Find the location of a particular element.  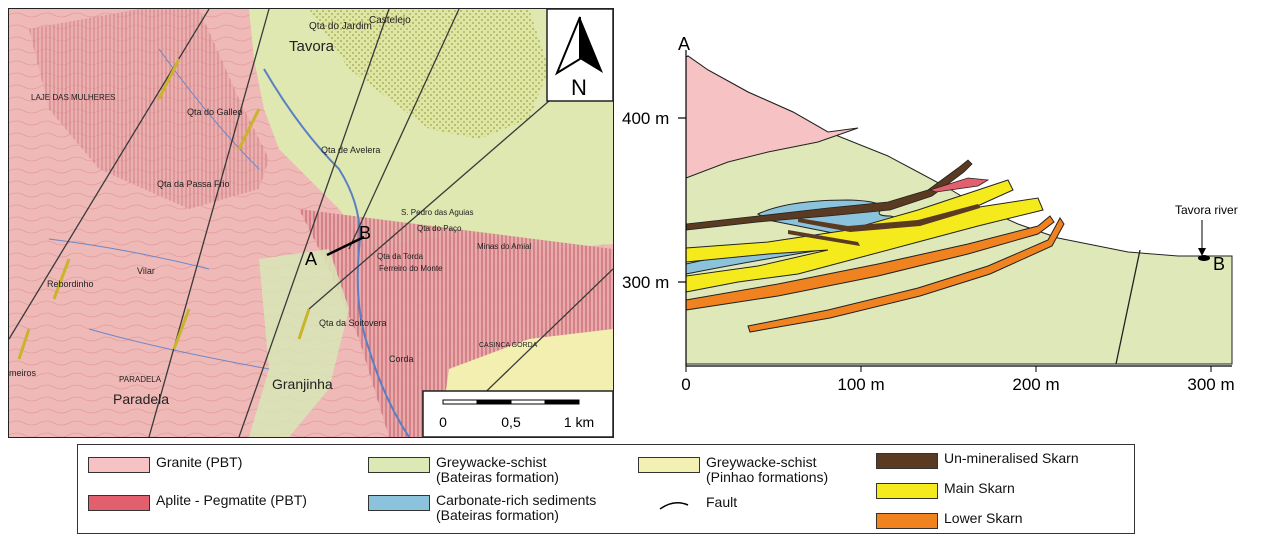

legend-label-fault: Fault is located at coordinates (722, 502).